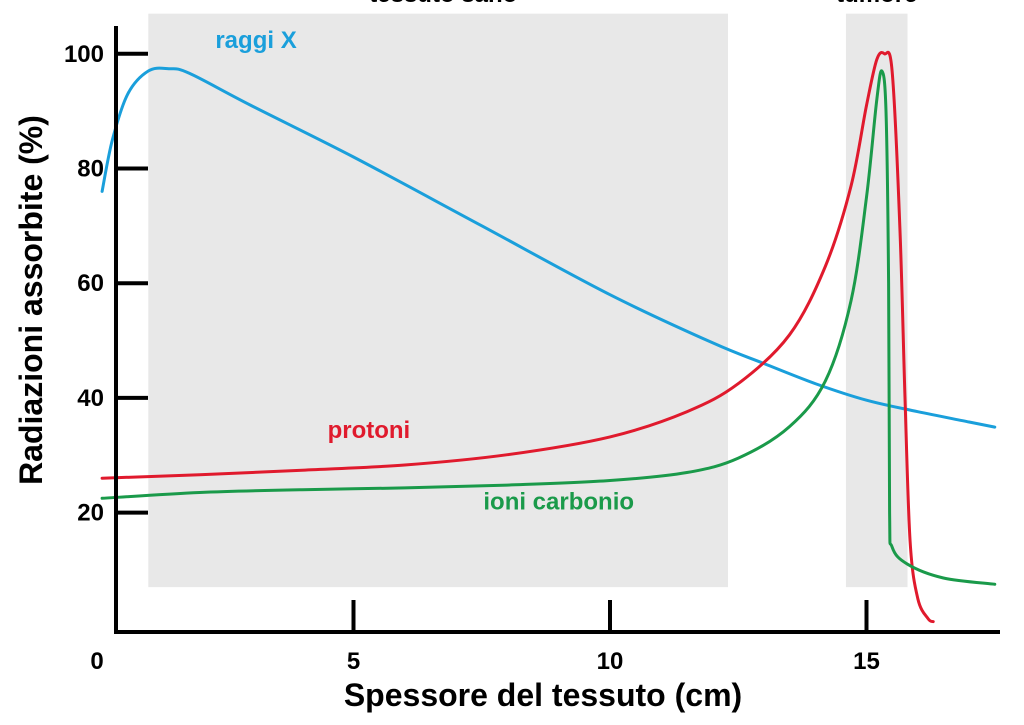 The height and width of the screenshot is (725, 1024). I want to click on y-tick-label-100: 100, so click(84, 54).